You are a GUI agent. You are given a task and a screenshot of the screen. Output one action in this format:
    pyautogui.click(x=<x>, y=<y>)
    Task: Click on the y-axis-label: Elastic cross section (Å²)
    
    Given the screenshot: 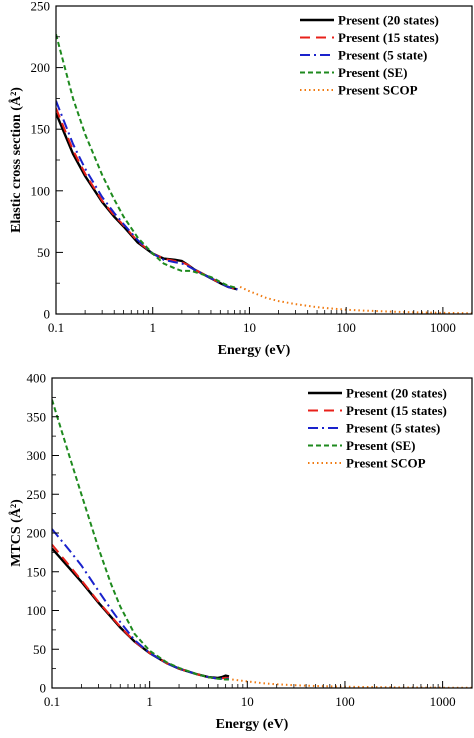 What is the action you would take?
    pyautogui.click(x=16, y=160)
    